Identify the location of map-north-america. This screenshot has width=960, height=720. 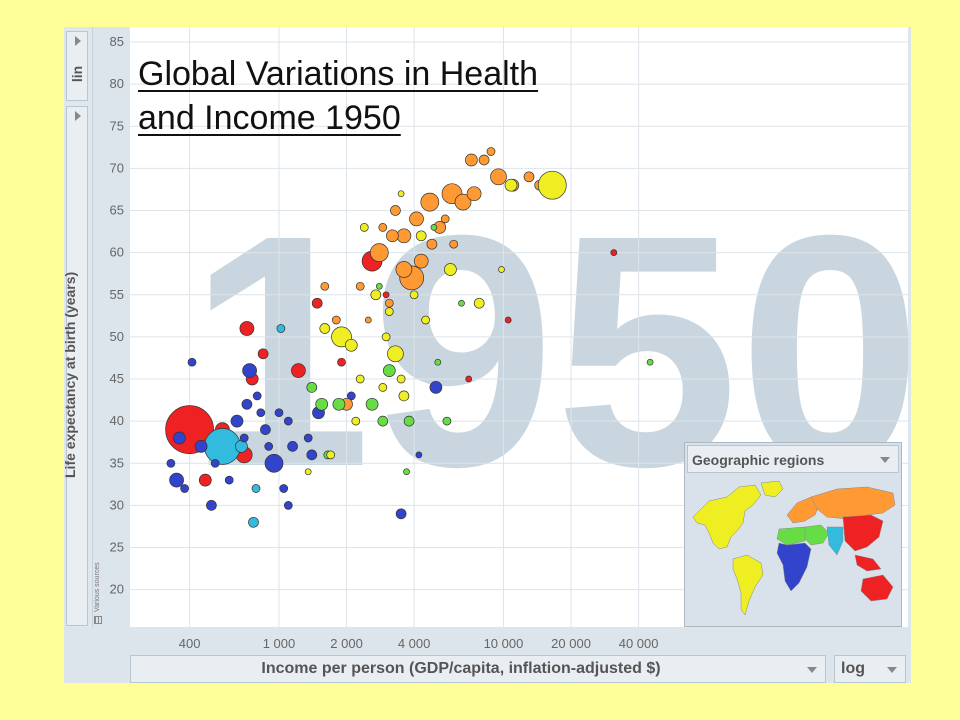
(727, 517).